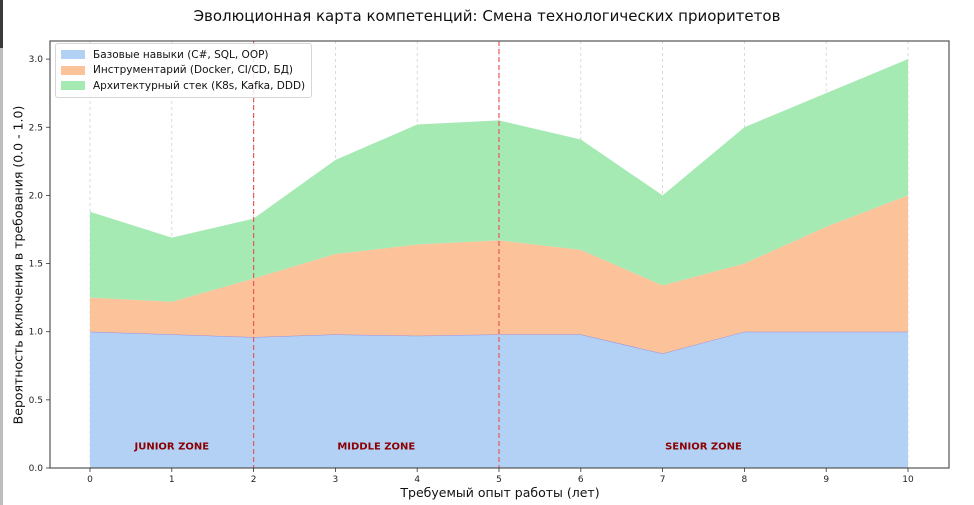 The width and height of the screenshot is (974, 505). What do you see at coordinates (36, 265) in the screenshot?
I see `y-tick-label: 1.5` at bounding box center [36, 265].